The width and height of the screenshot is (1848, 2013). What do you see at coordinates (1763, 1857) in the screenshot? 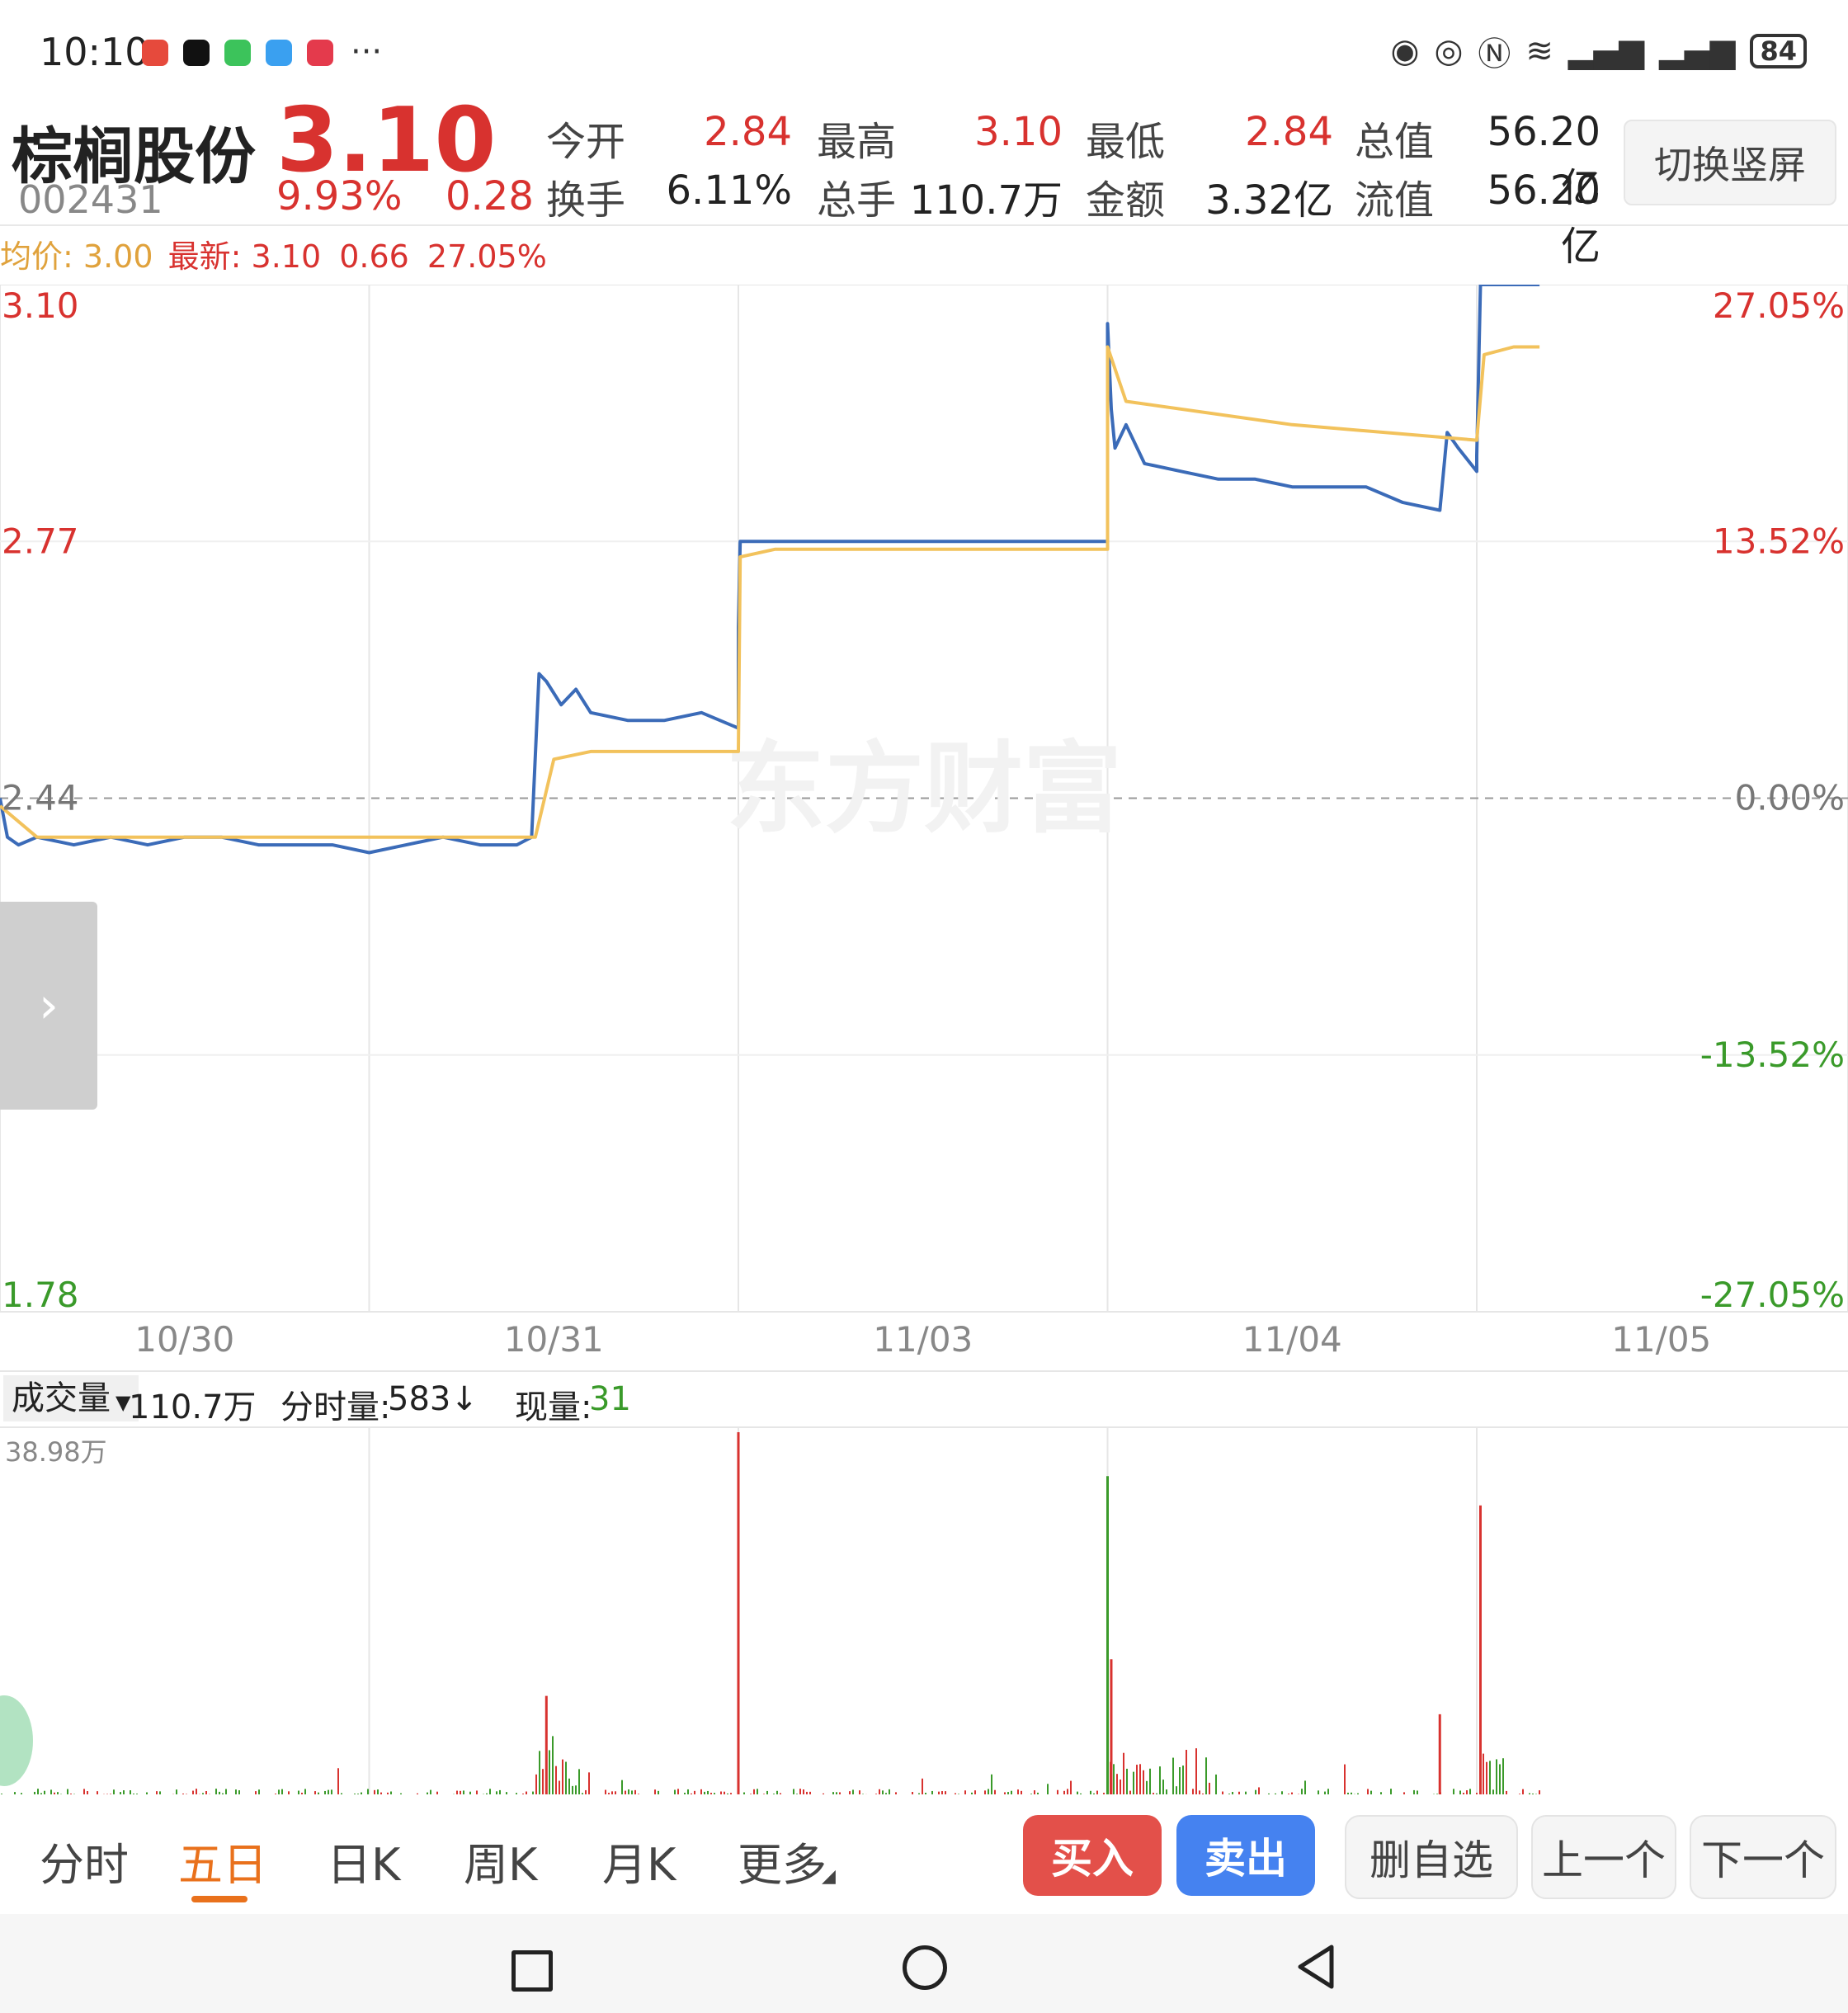
I see `next-stock-button: 下一个` at bounding box center [1763, 1857].